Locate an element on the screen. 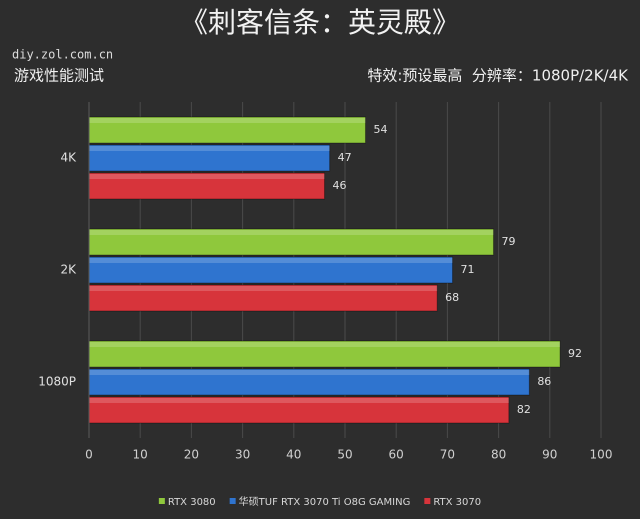 The height and width of the screenshot is (519, 640). value-label: 47 is located at coordinates (345, 157).